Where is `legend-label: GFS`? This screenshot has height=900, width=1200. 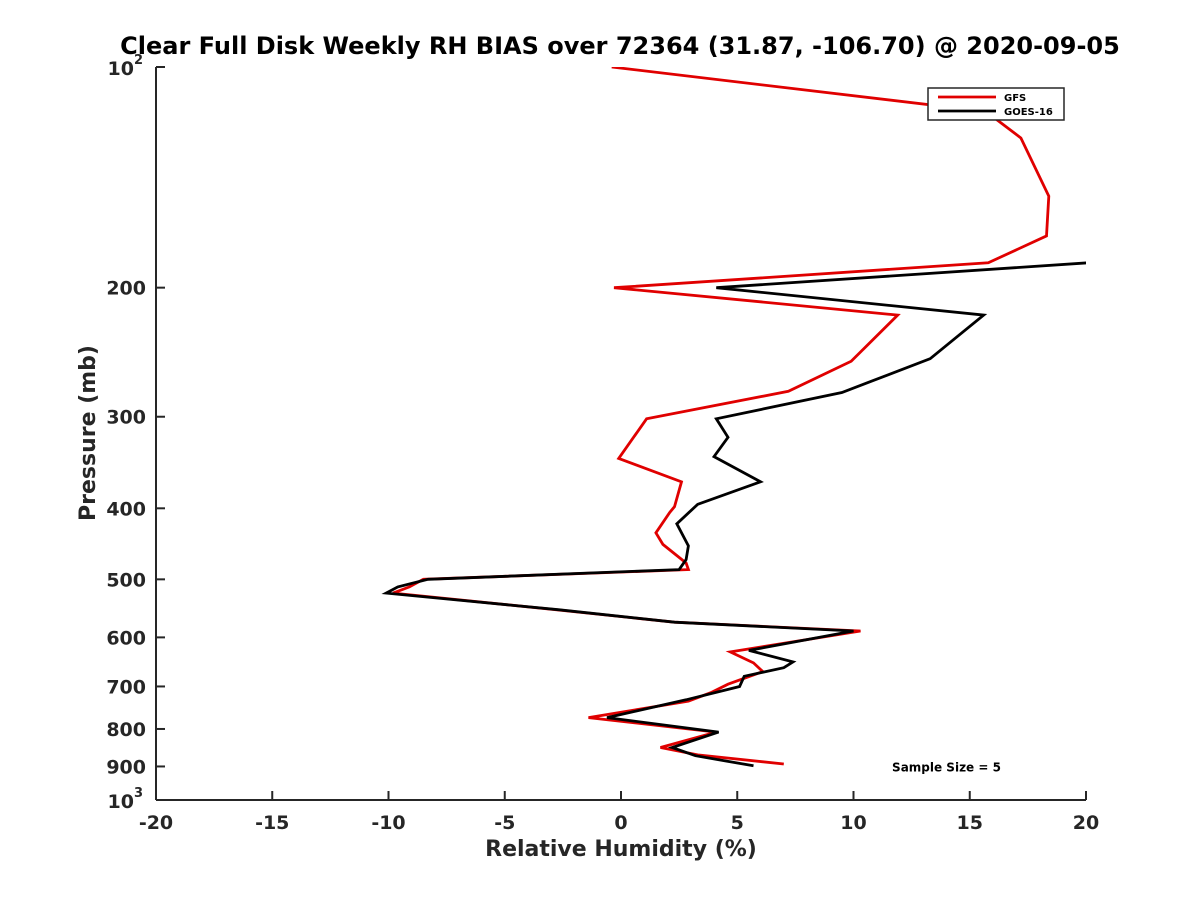 legend-label: GFS is located at coordinates (1015, 98).